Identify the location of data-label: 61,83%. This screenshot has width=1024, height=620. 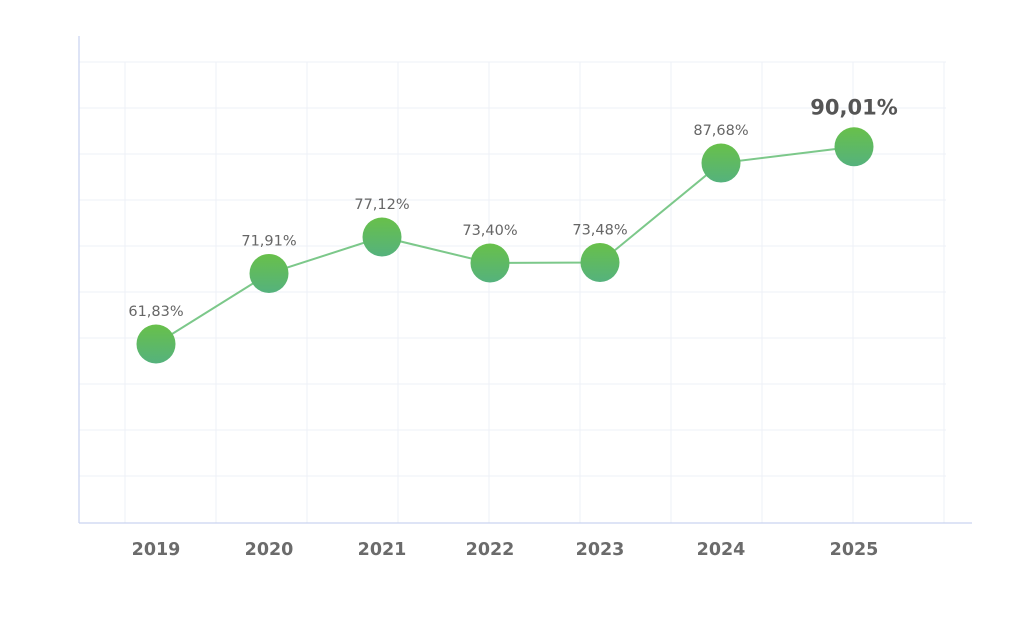
(155, 312).